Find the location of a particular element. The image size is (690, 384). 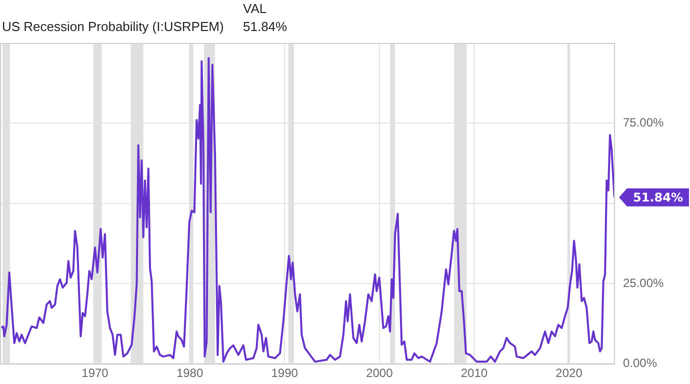

text: US Recession Probability (I:USRPEM) is located at coordinates (113, 26).